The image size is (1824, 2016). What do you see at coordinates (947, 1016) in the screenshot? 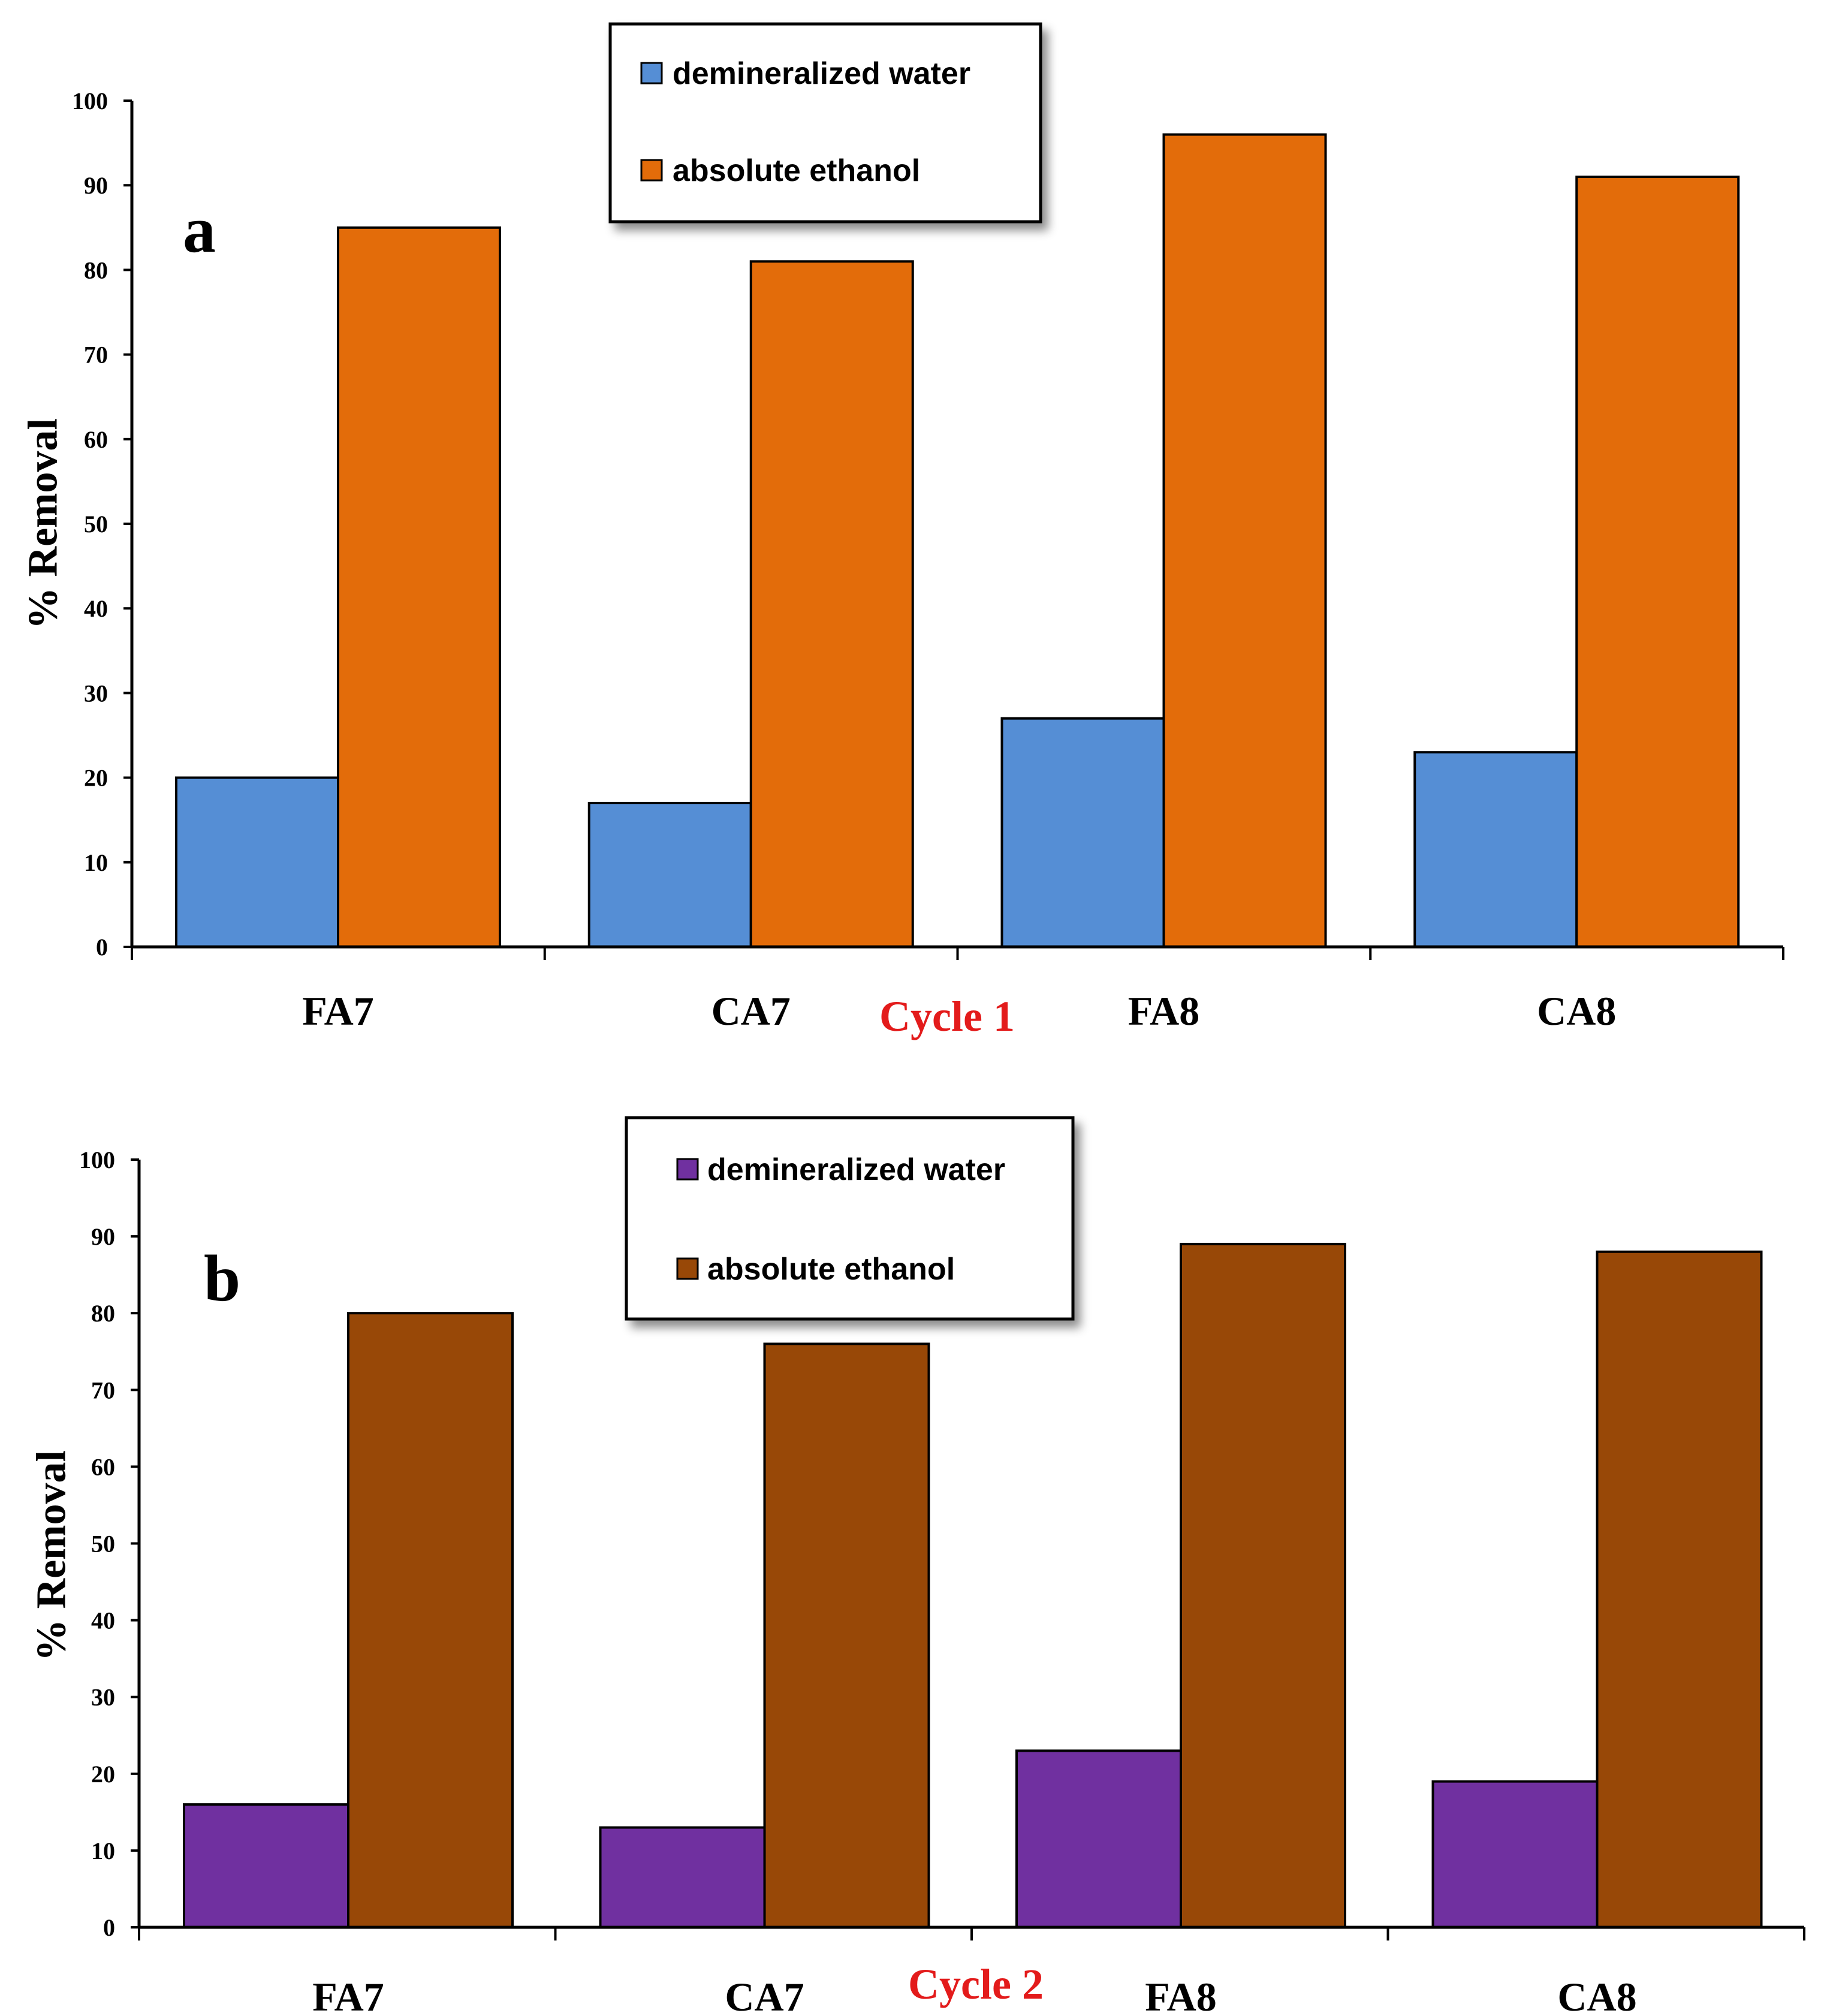
I see `cycle-label: Cycle 1` at bounding box center [947, 1016].